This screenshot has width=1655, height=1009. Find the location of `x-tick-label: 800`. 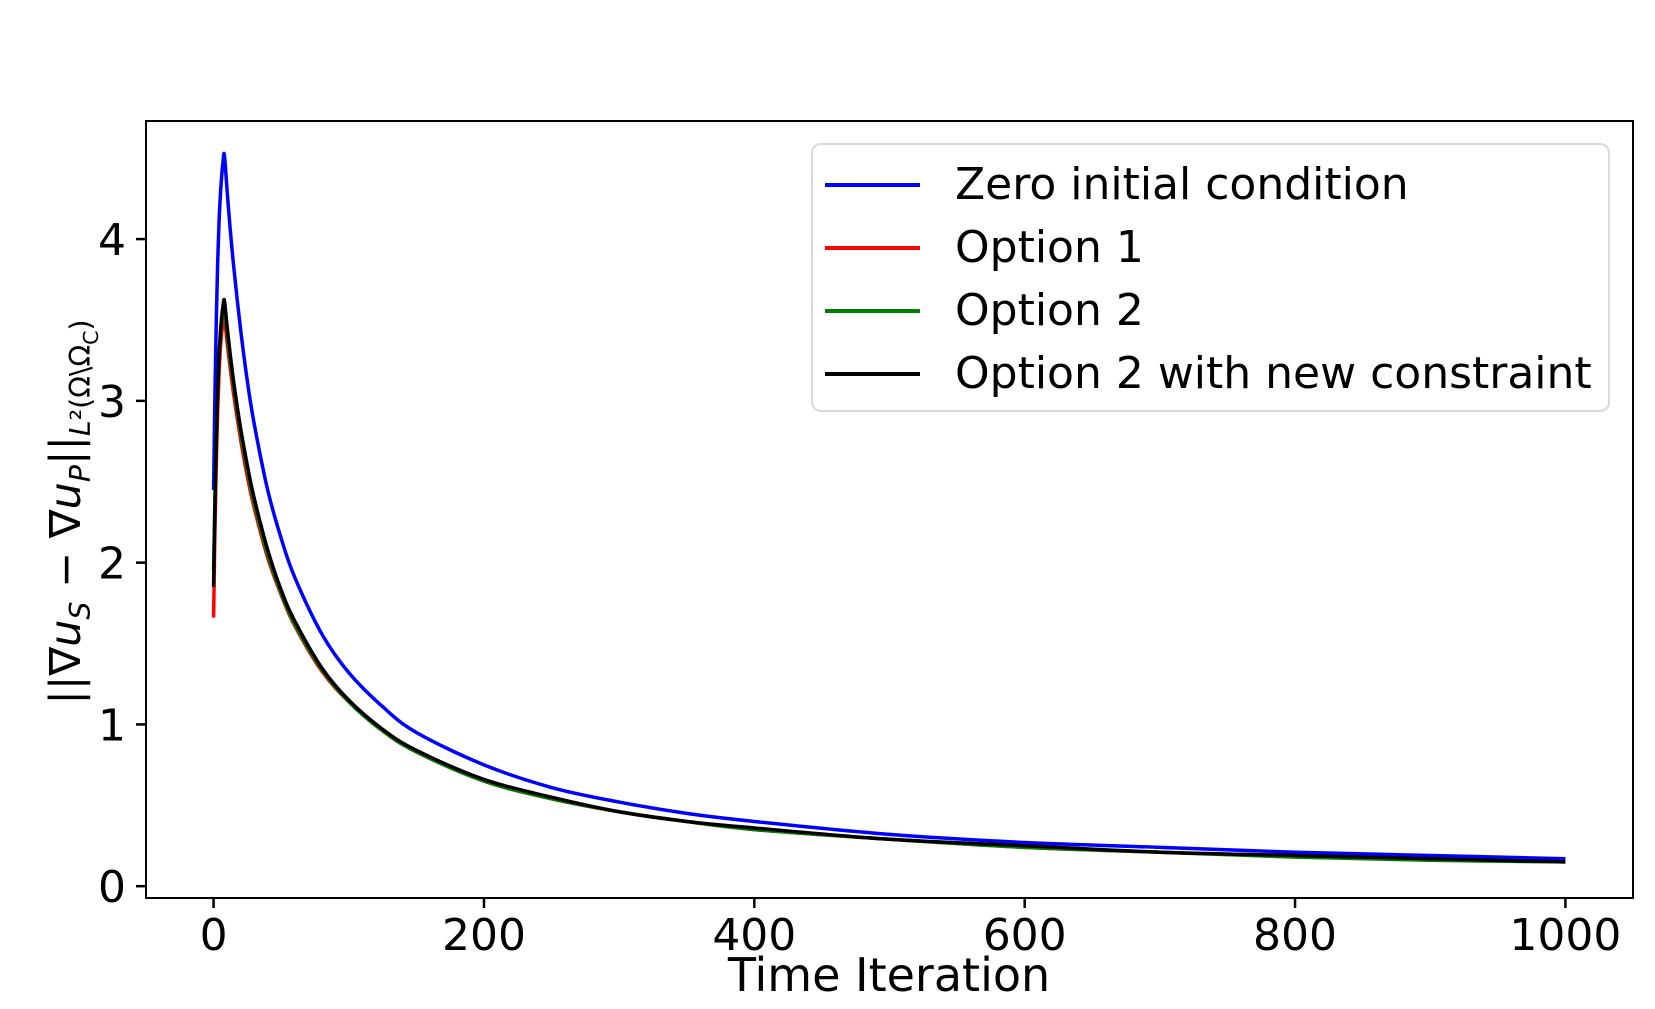

x-tick-label: 800 is located at coordinates (1295, 935).